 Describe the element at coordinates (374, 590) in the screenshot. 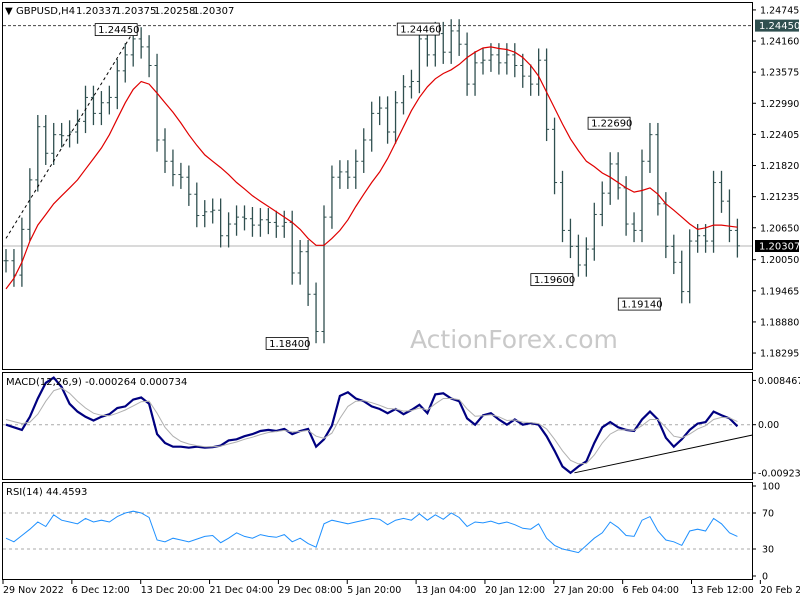

I see `x-axis-label: 5 Jan 20:00` at that location.